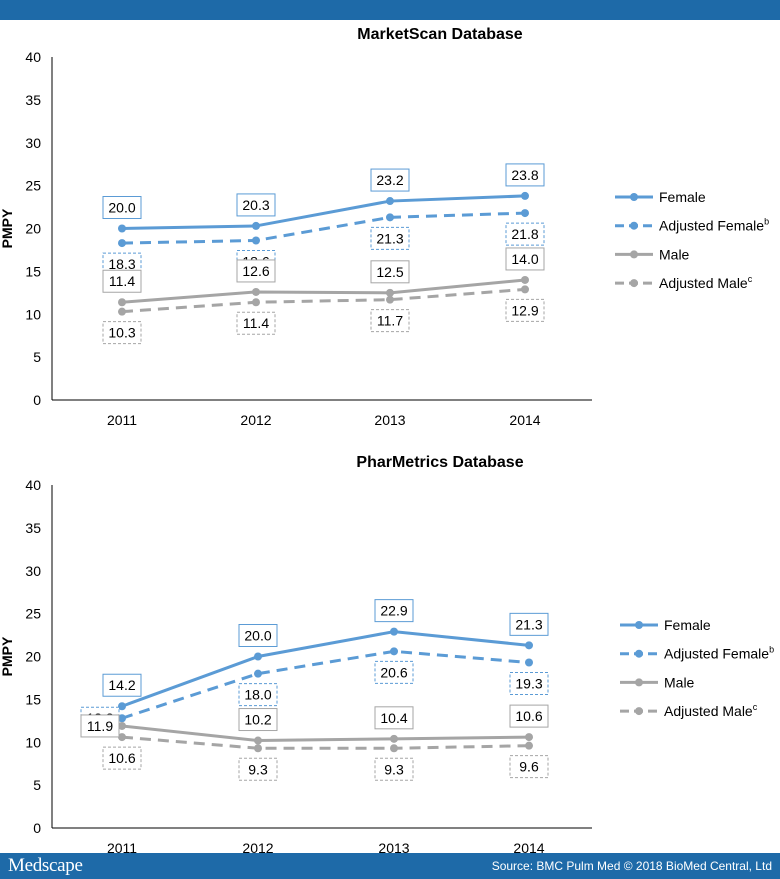 The image size is (780, 879). What do you see at coordinates (440, 34) in the screenshot?
I see `chart-title: MarketScan Database` at bounding box center [440, 34].